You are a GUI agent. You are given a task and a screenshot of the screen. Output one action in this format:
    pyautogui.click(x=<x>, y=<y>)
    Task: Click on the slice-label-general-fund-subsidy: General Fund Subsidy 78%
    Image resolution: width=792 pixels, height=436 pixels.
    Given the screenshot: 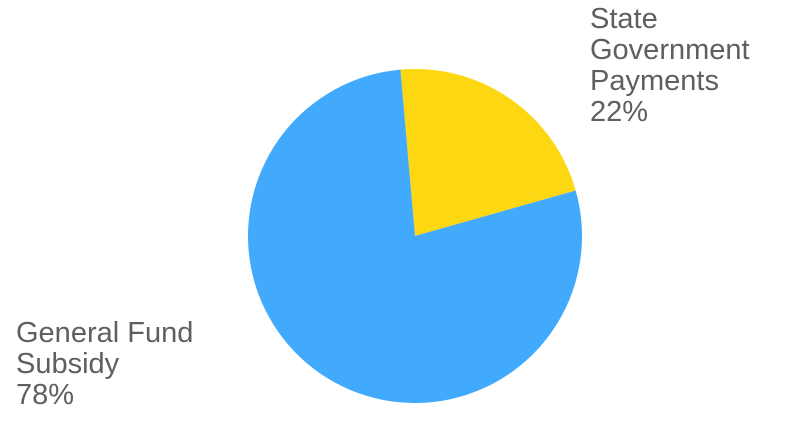 What is the action you would take?
    pyautogui.click(x=104, y=364)
    